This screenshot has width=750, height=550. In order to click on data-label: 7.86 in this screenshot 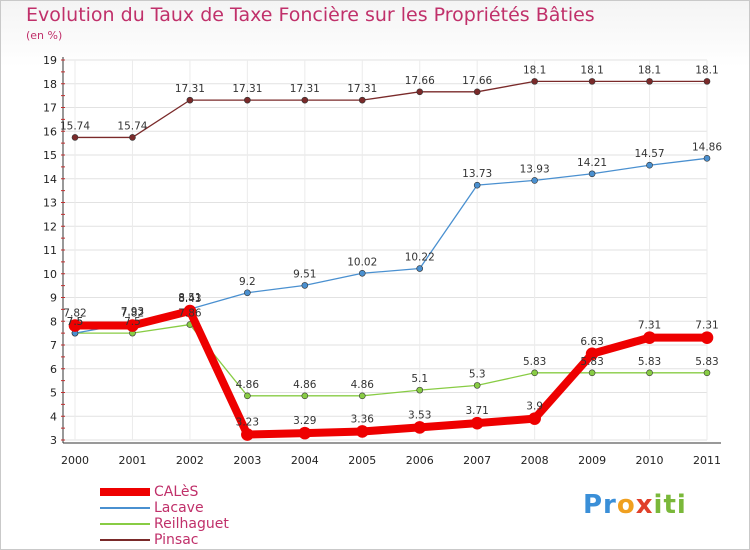, I will do `click(190, 314)`.